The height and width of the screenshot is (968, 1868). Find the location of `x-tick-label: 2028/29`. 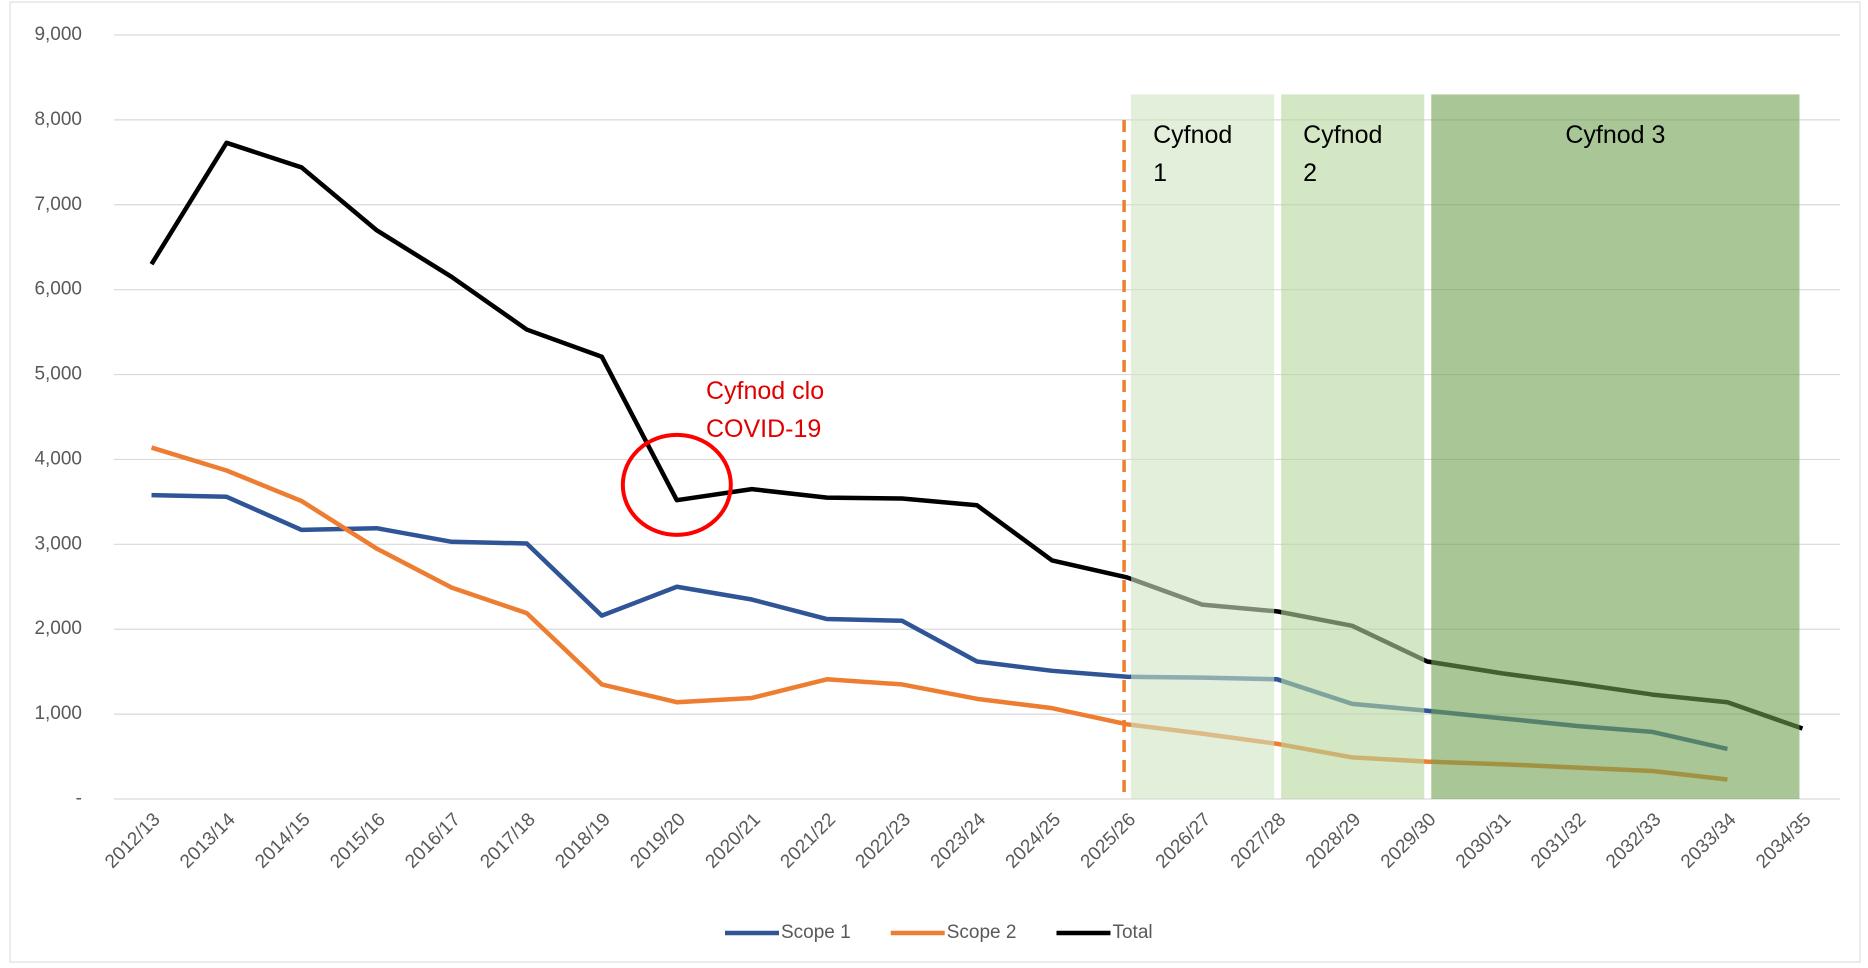

x-tick-label: 2028/29 is located at coordinates (1333, 840).